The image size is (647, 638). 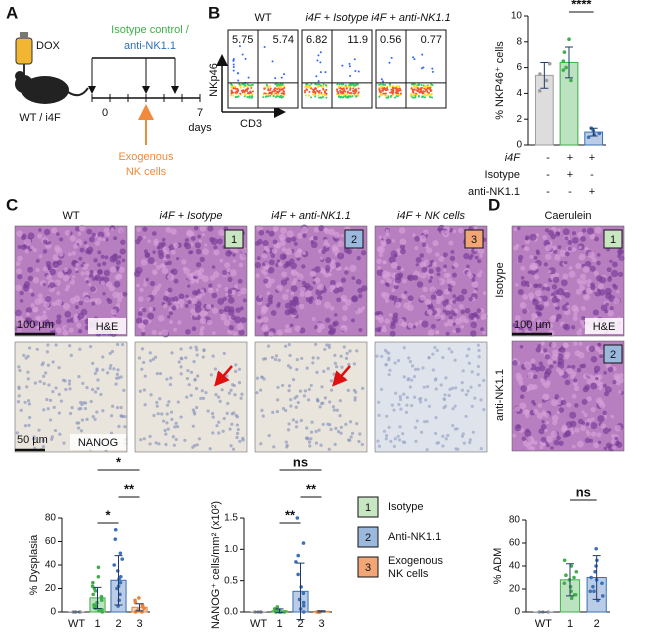 I want to click on day-label: 0, so click(x=105, y=113).